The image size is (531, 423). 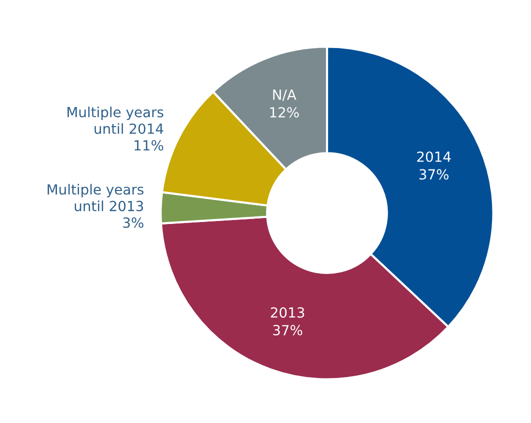 I want to click on slice-label: 2014, so click(x=434, y=156).